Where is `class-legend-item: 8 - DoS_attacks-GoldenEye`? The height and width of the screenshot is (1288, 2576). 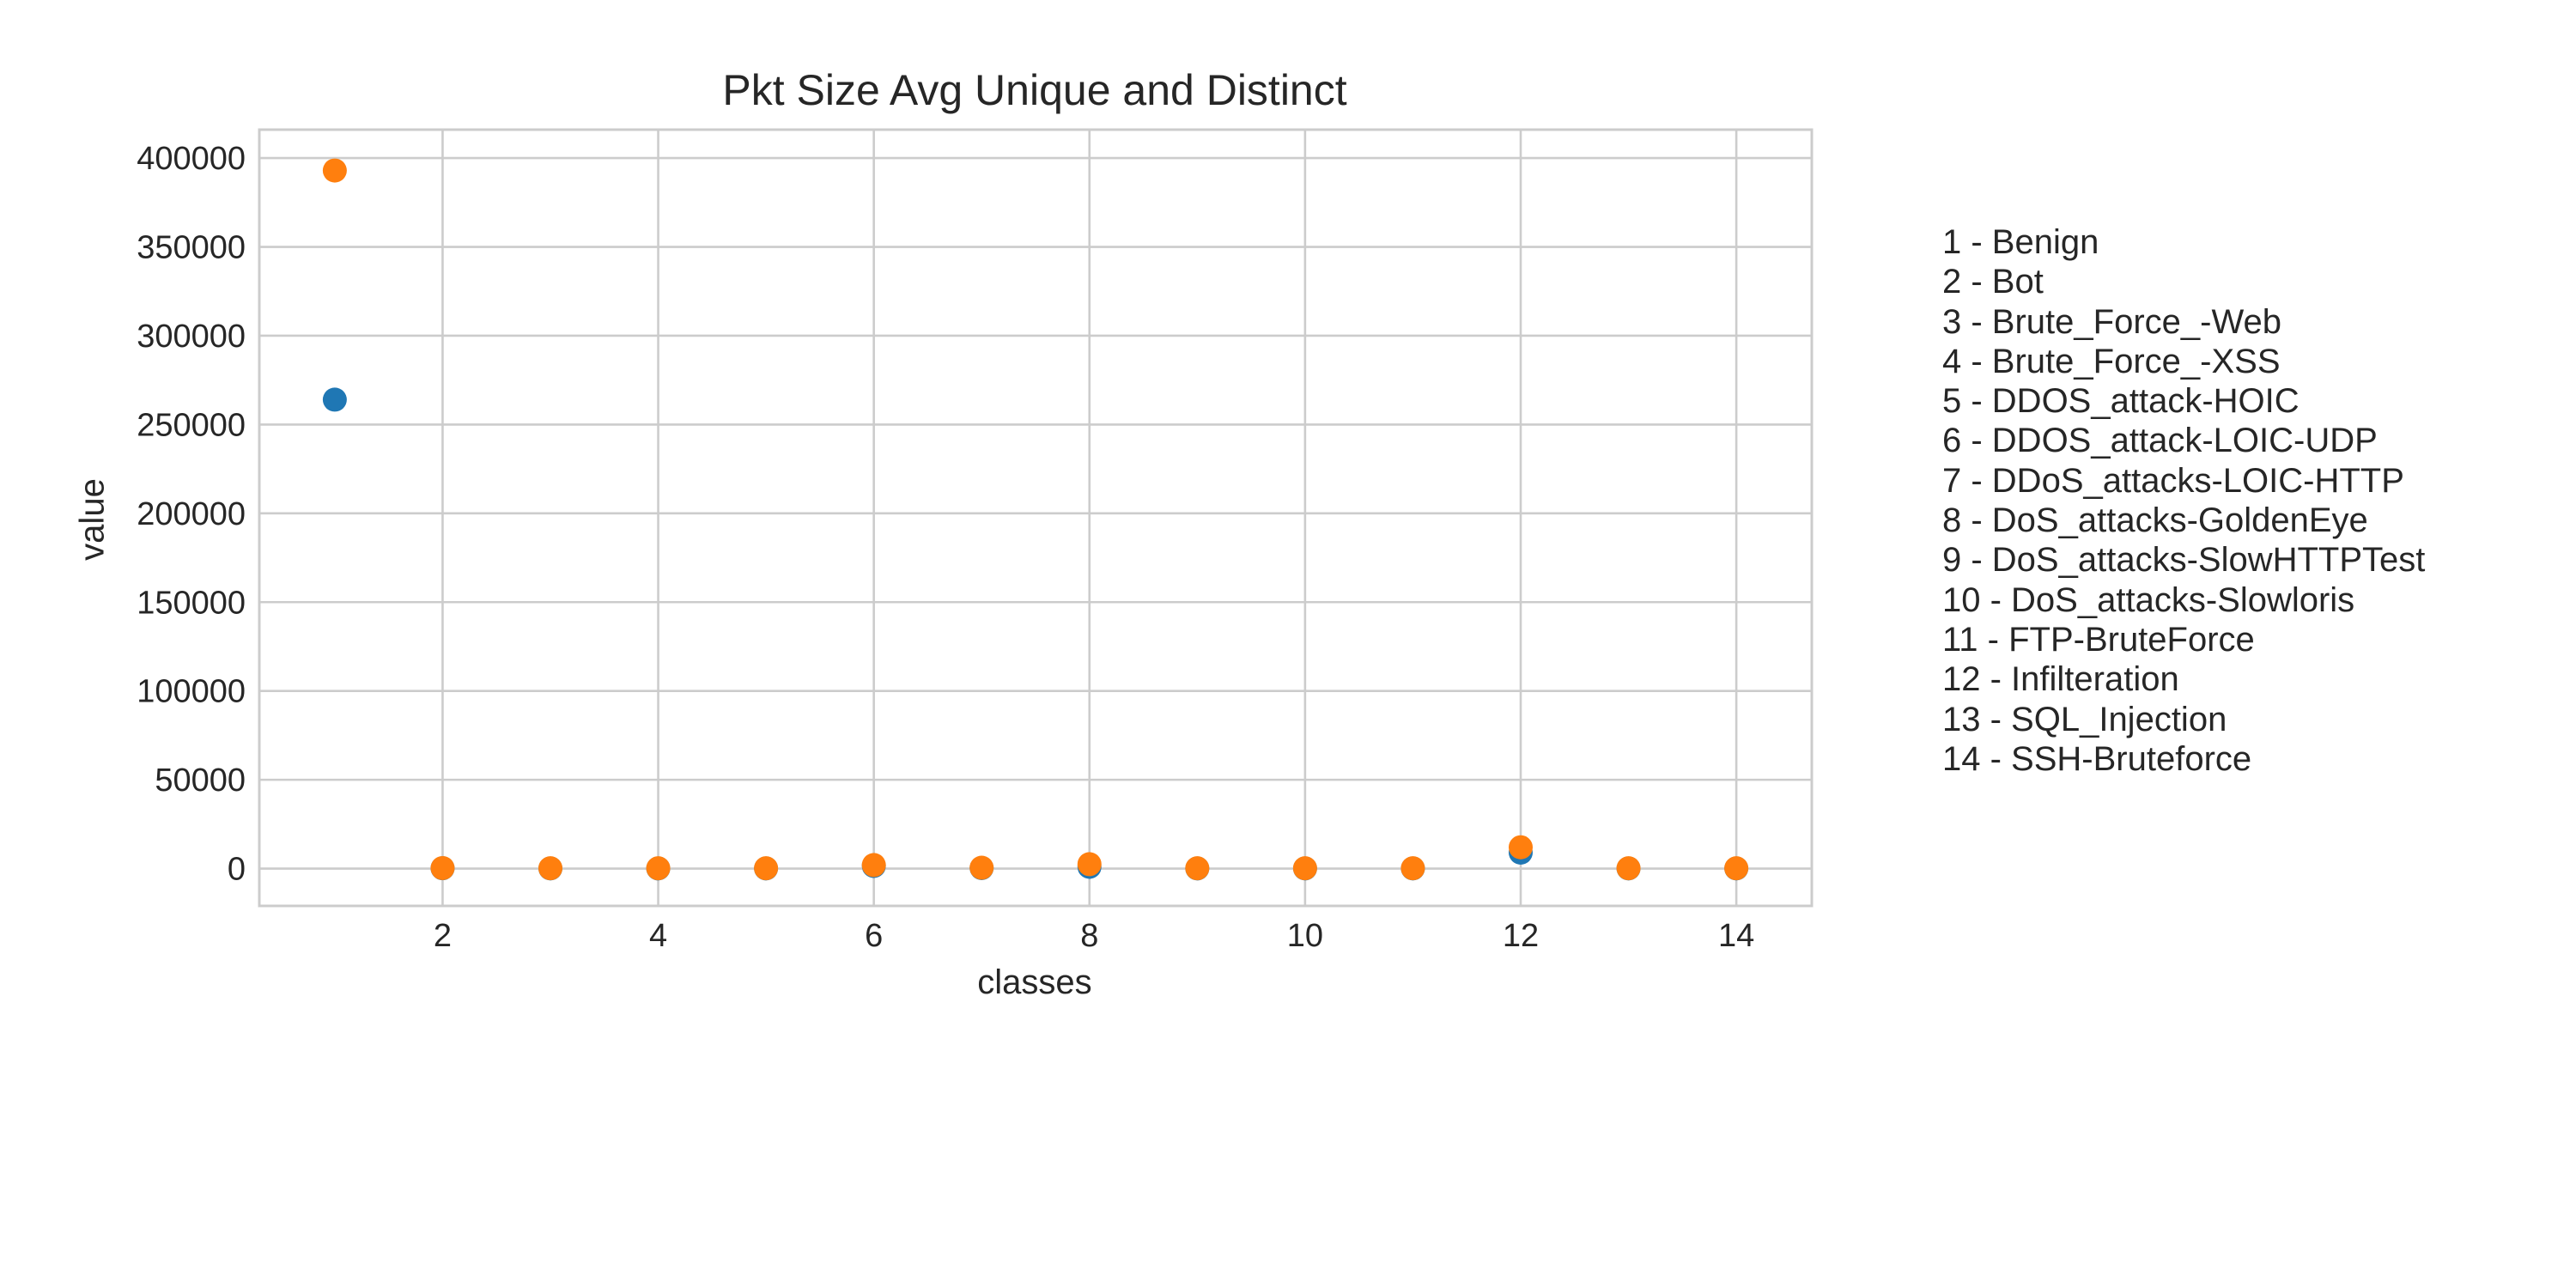
class-legend-item: 8 - DoS_attacks-GoldenEye is located at coordinates (2155, 521).